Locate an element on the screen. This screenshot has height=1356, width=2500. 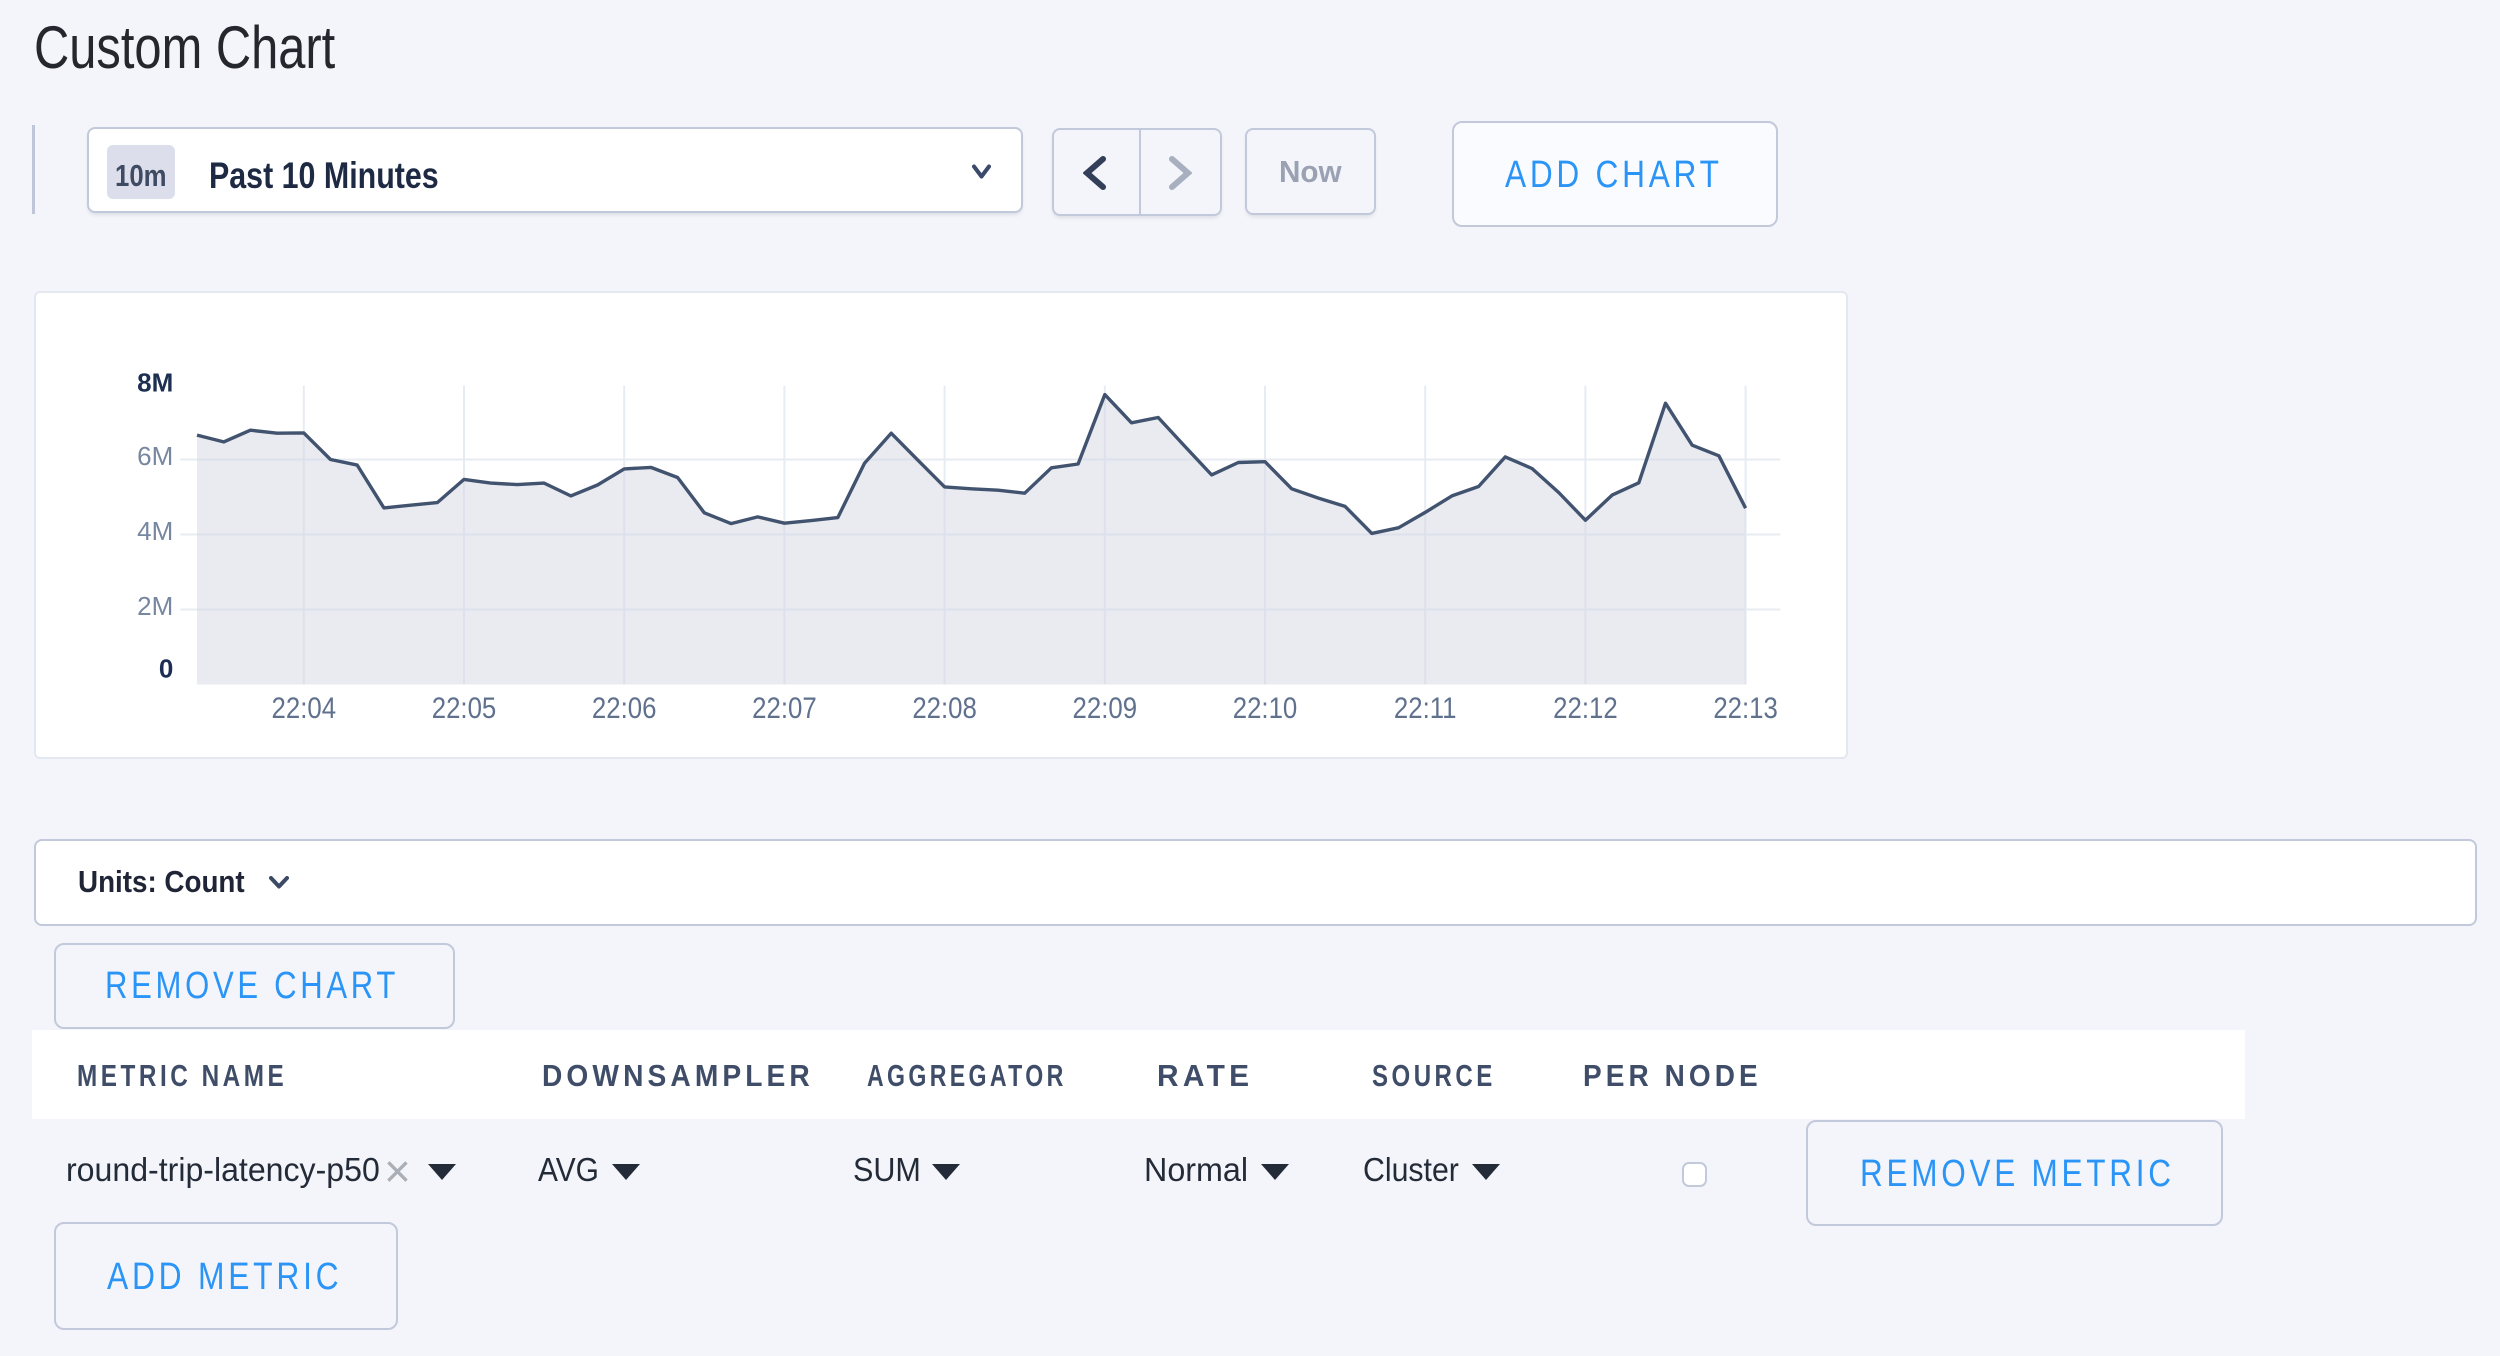
svg-text: 22:07 is located at coordinates (784, 707).